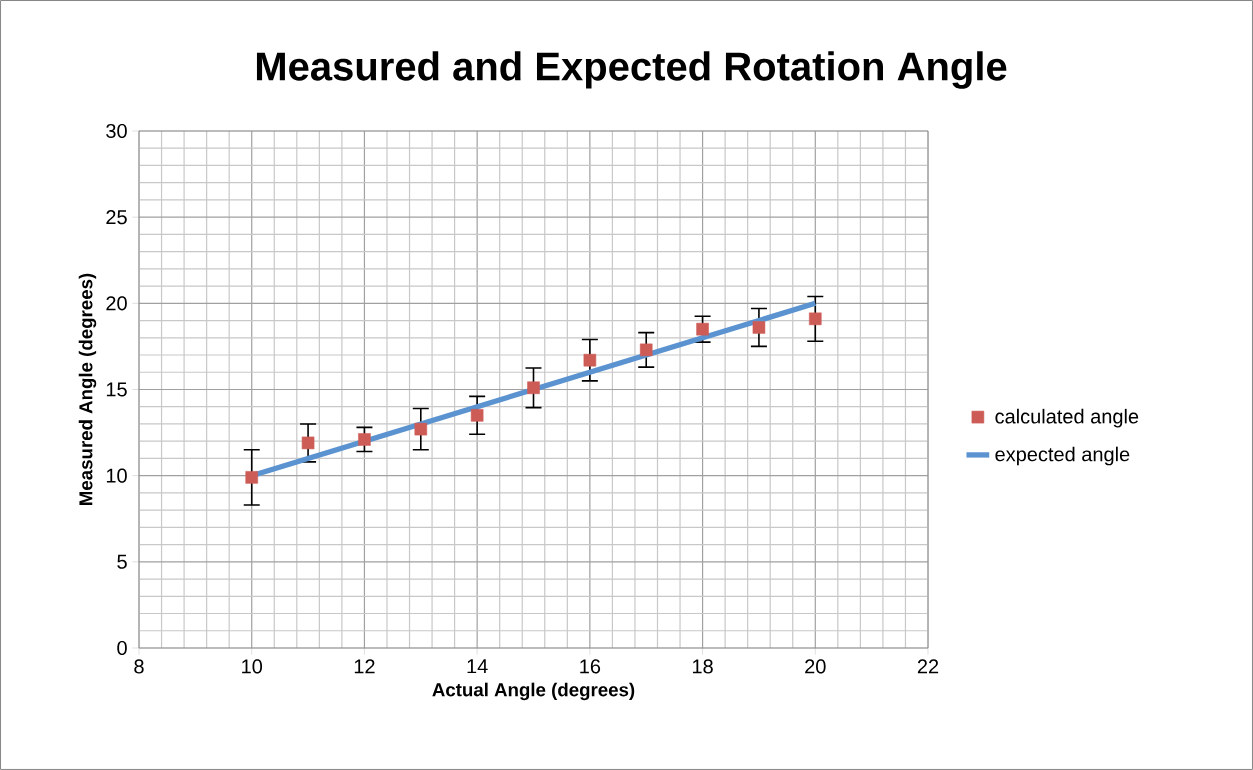 The width and height of the screenshot is (1253, 770). I want to click on x-tick-label: 10, so click(252, 666).